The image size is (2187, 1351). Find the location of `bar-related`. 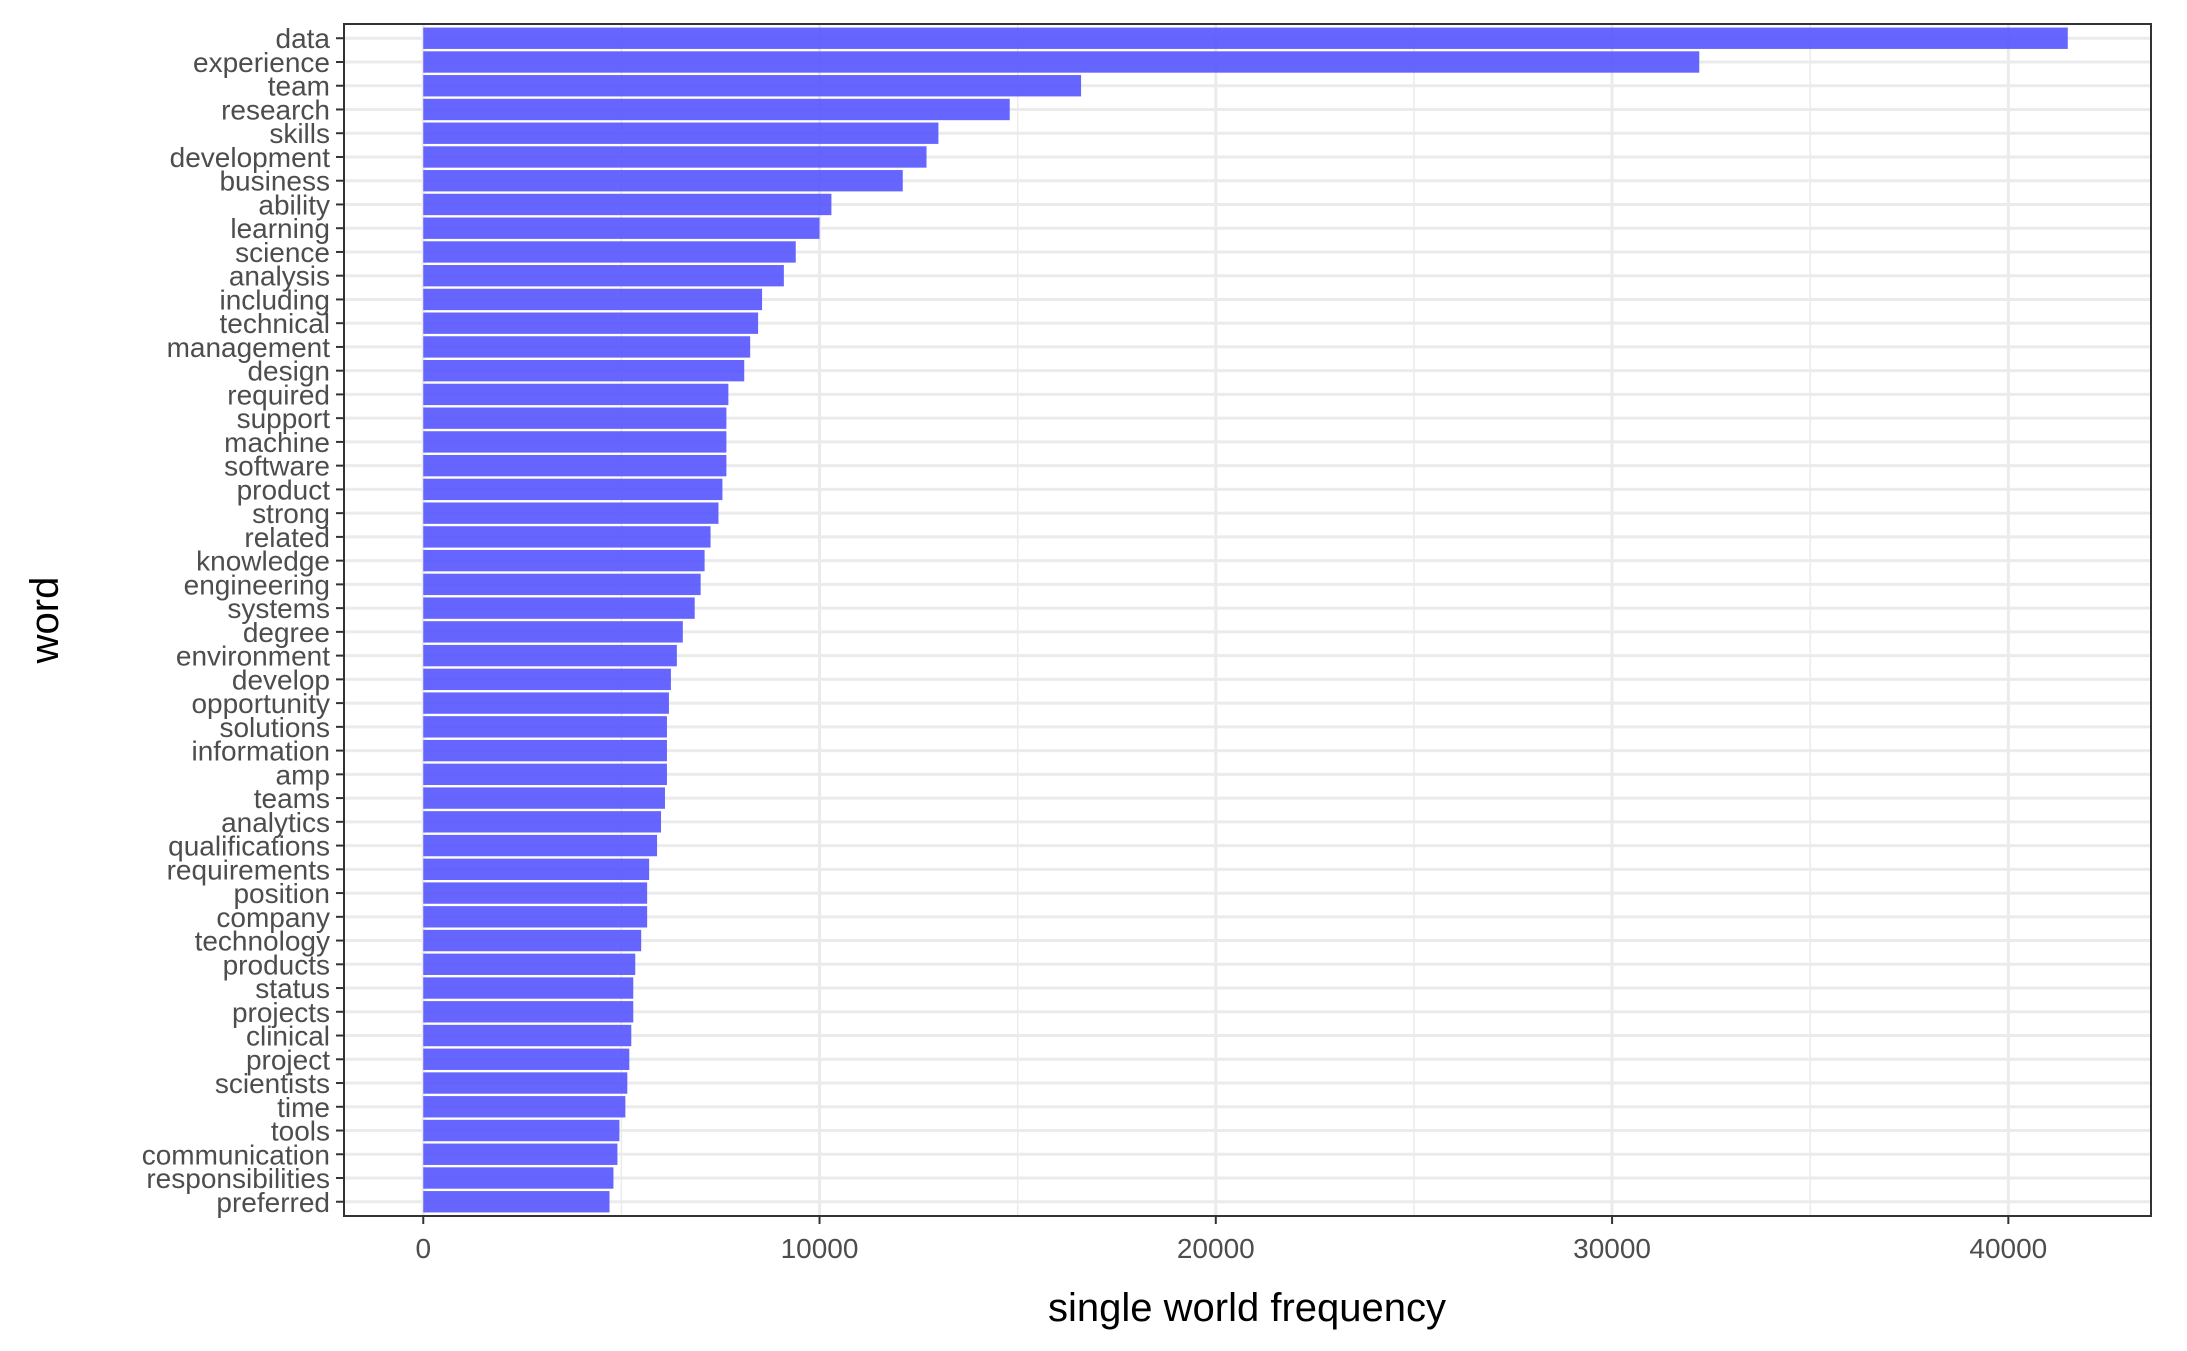

bar-related is located at coordinates (567, 537).